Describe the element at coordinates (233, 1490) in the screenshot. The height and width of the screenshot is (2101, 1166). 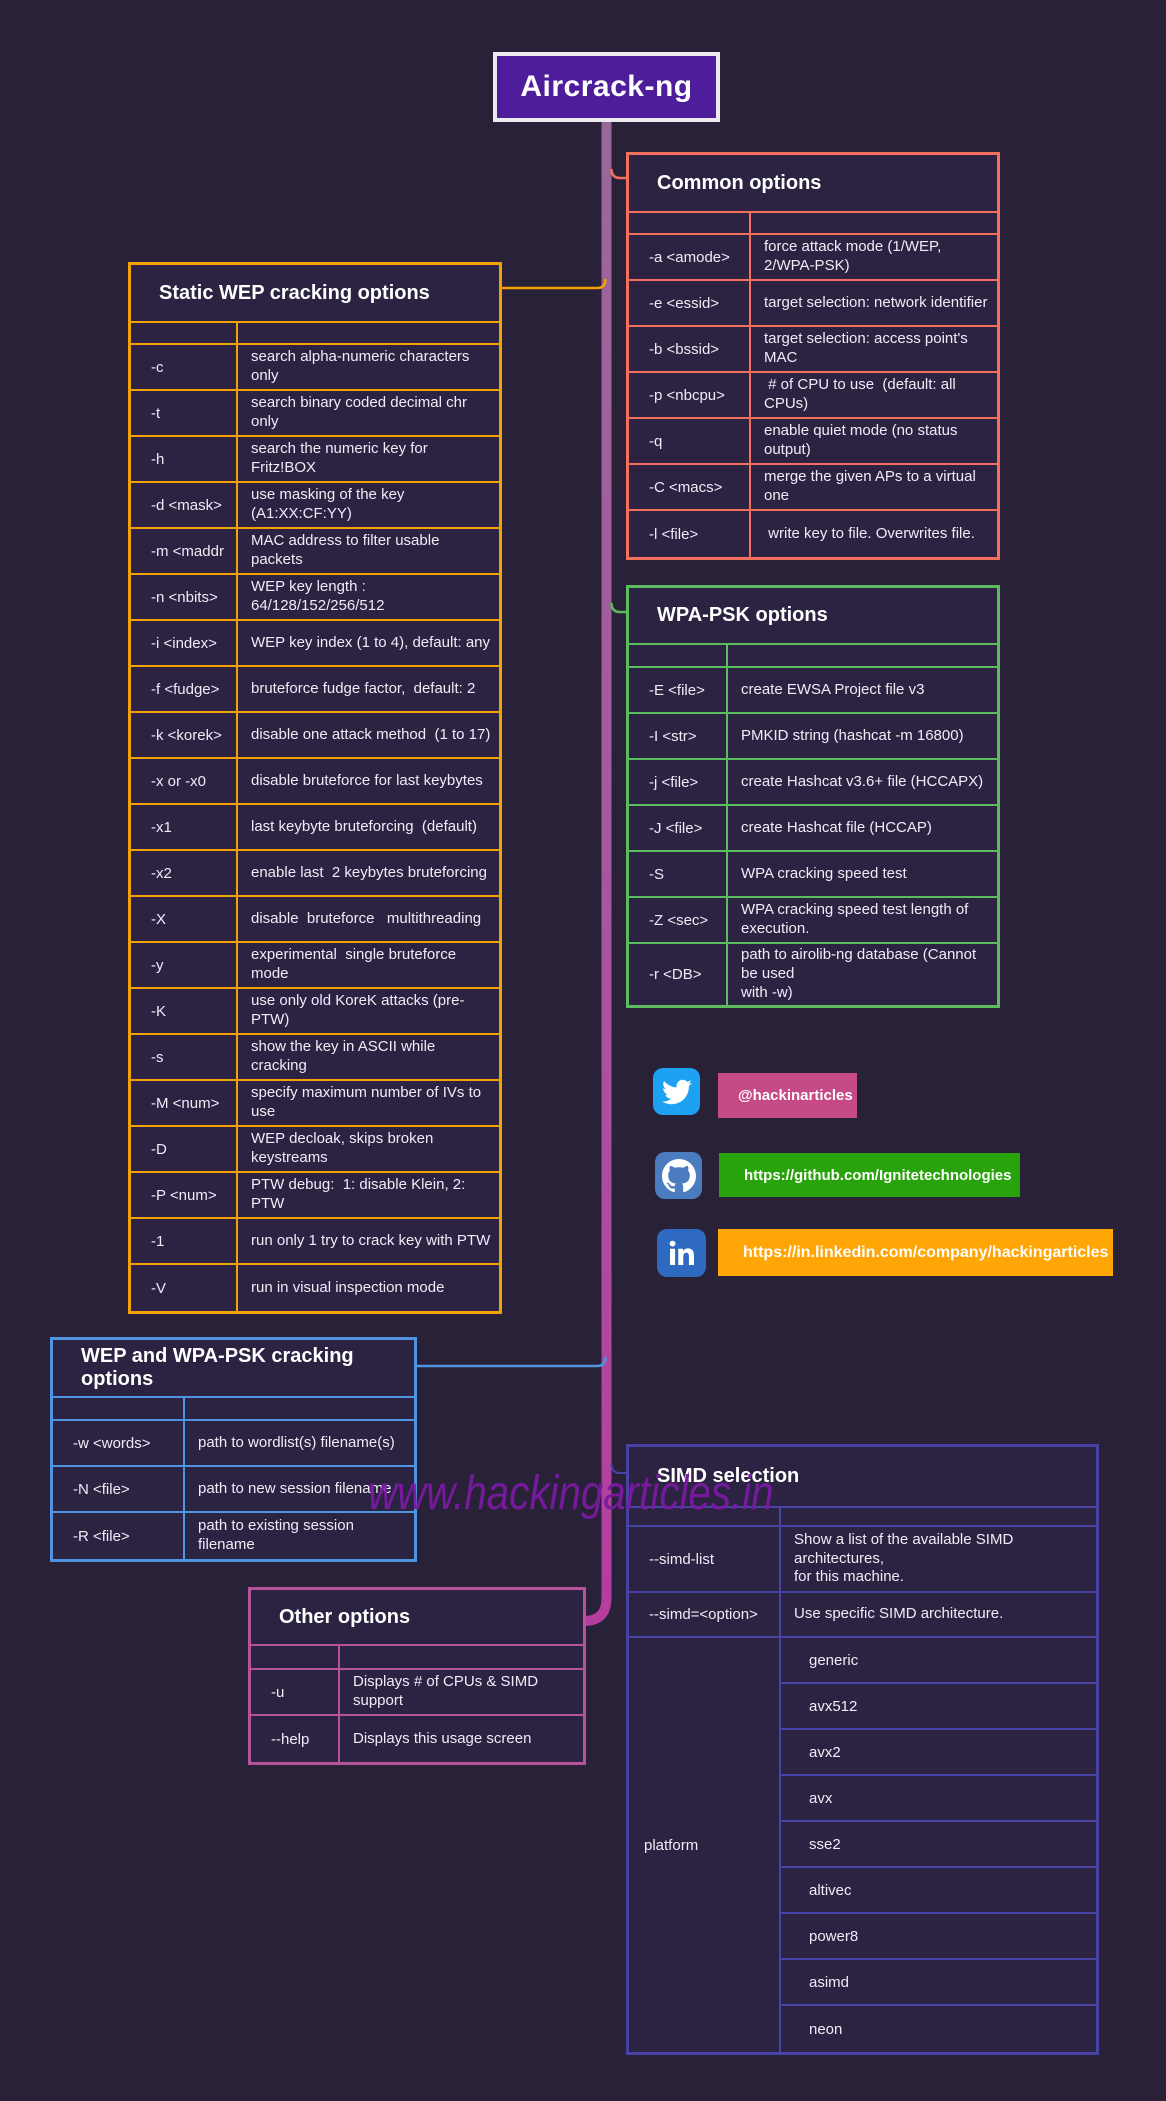
I see `table-row: -N <file> path to new session filename` at that location.